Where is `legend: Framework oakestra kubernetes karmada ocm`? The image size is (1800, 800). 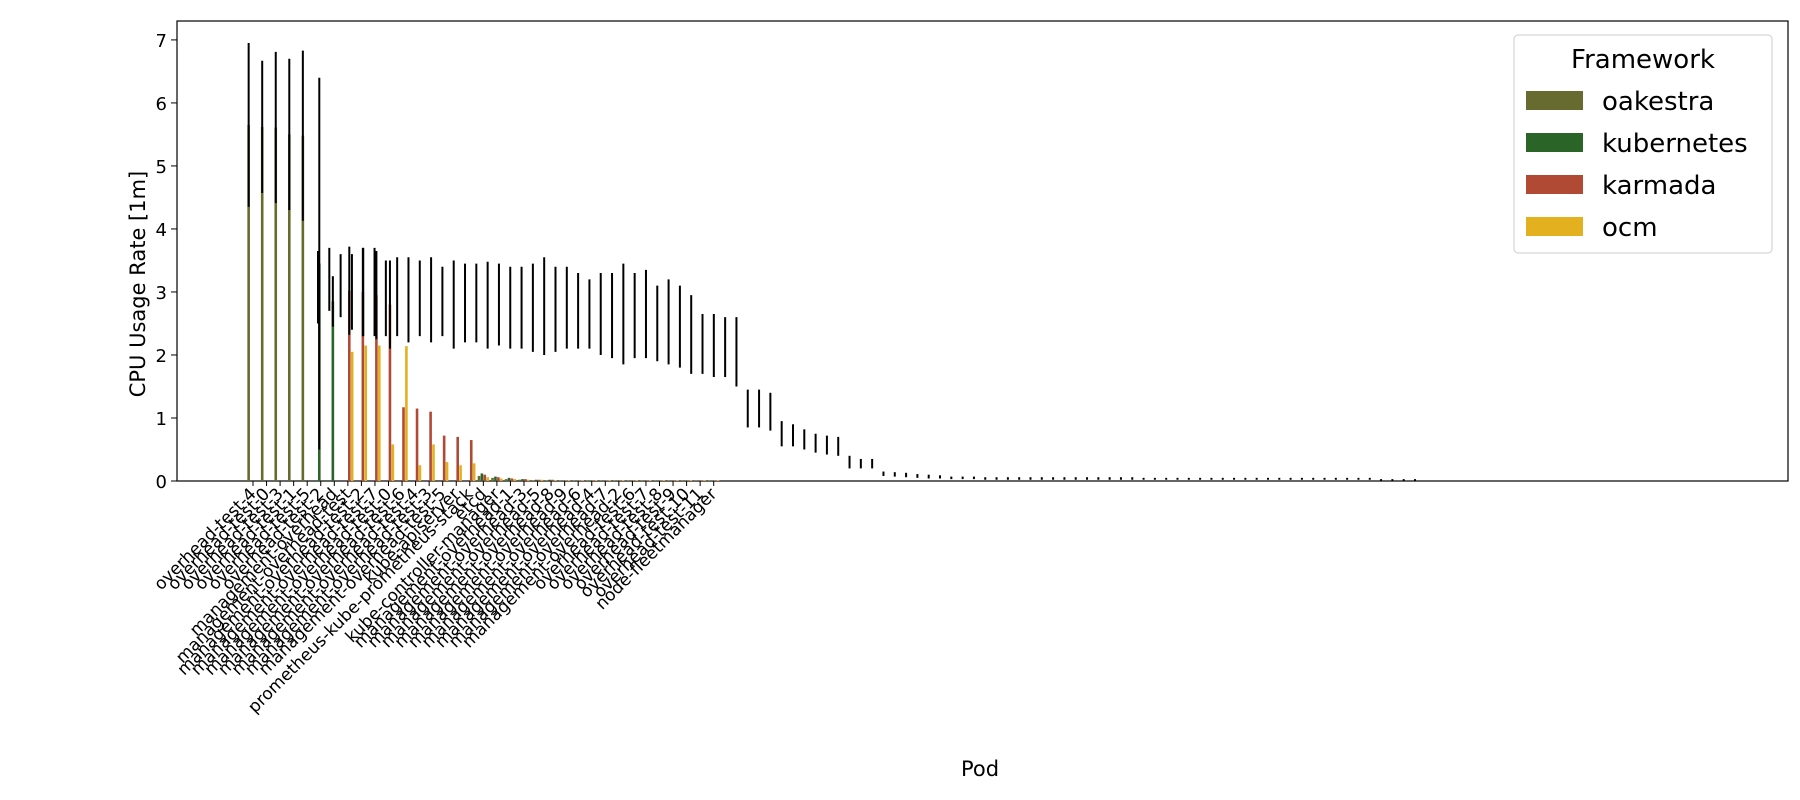 legend: Framework oakestra kubernetes karmada ocm is located at coordinates (1643, 144).